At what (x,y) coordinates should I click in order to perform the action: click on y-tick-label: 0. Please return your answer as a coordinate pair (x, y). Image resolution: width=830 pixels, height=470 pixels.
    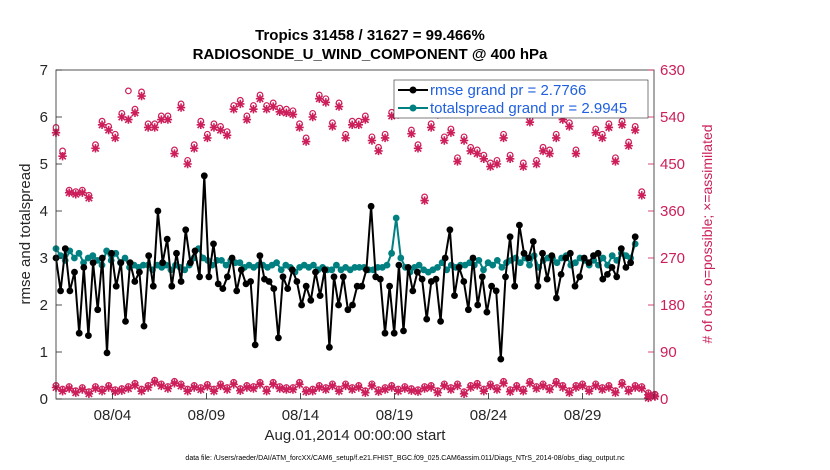
    Looking at the image, I should click on (44, 399).